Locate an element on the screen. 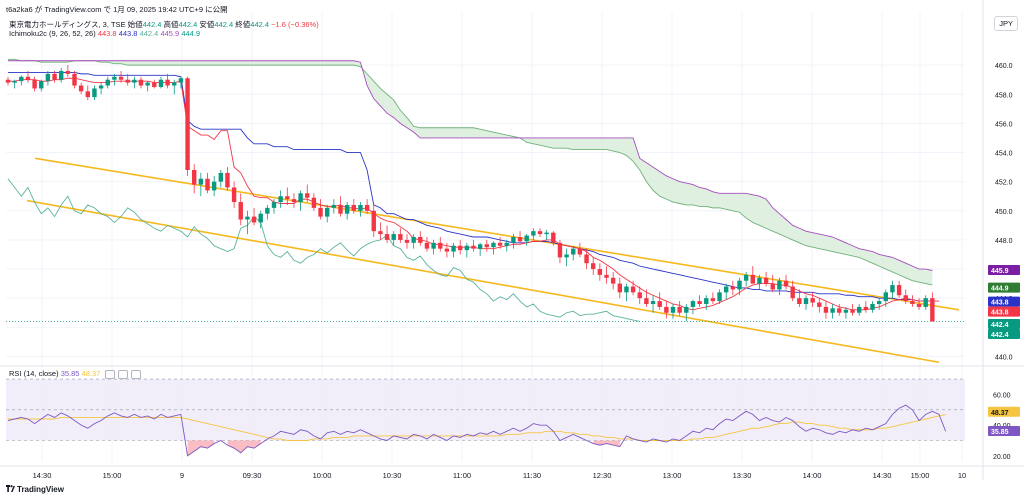 The width and height of the screenshot is (1024, 501). time-tick-label: 09:30 is located at coordinates (252, 475).